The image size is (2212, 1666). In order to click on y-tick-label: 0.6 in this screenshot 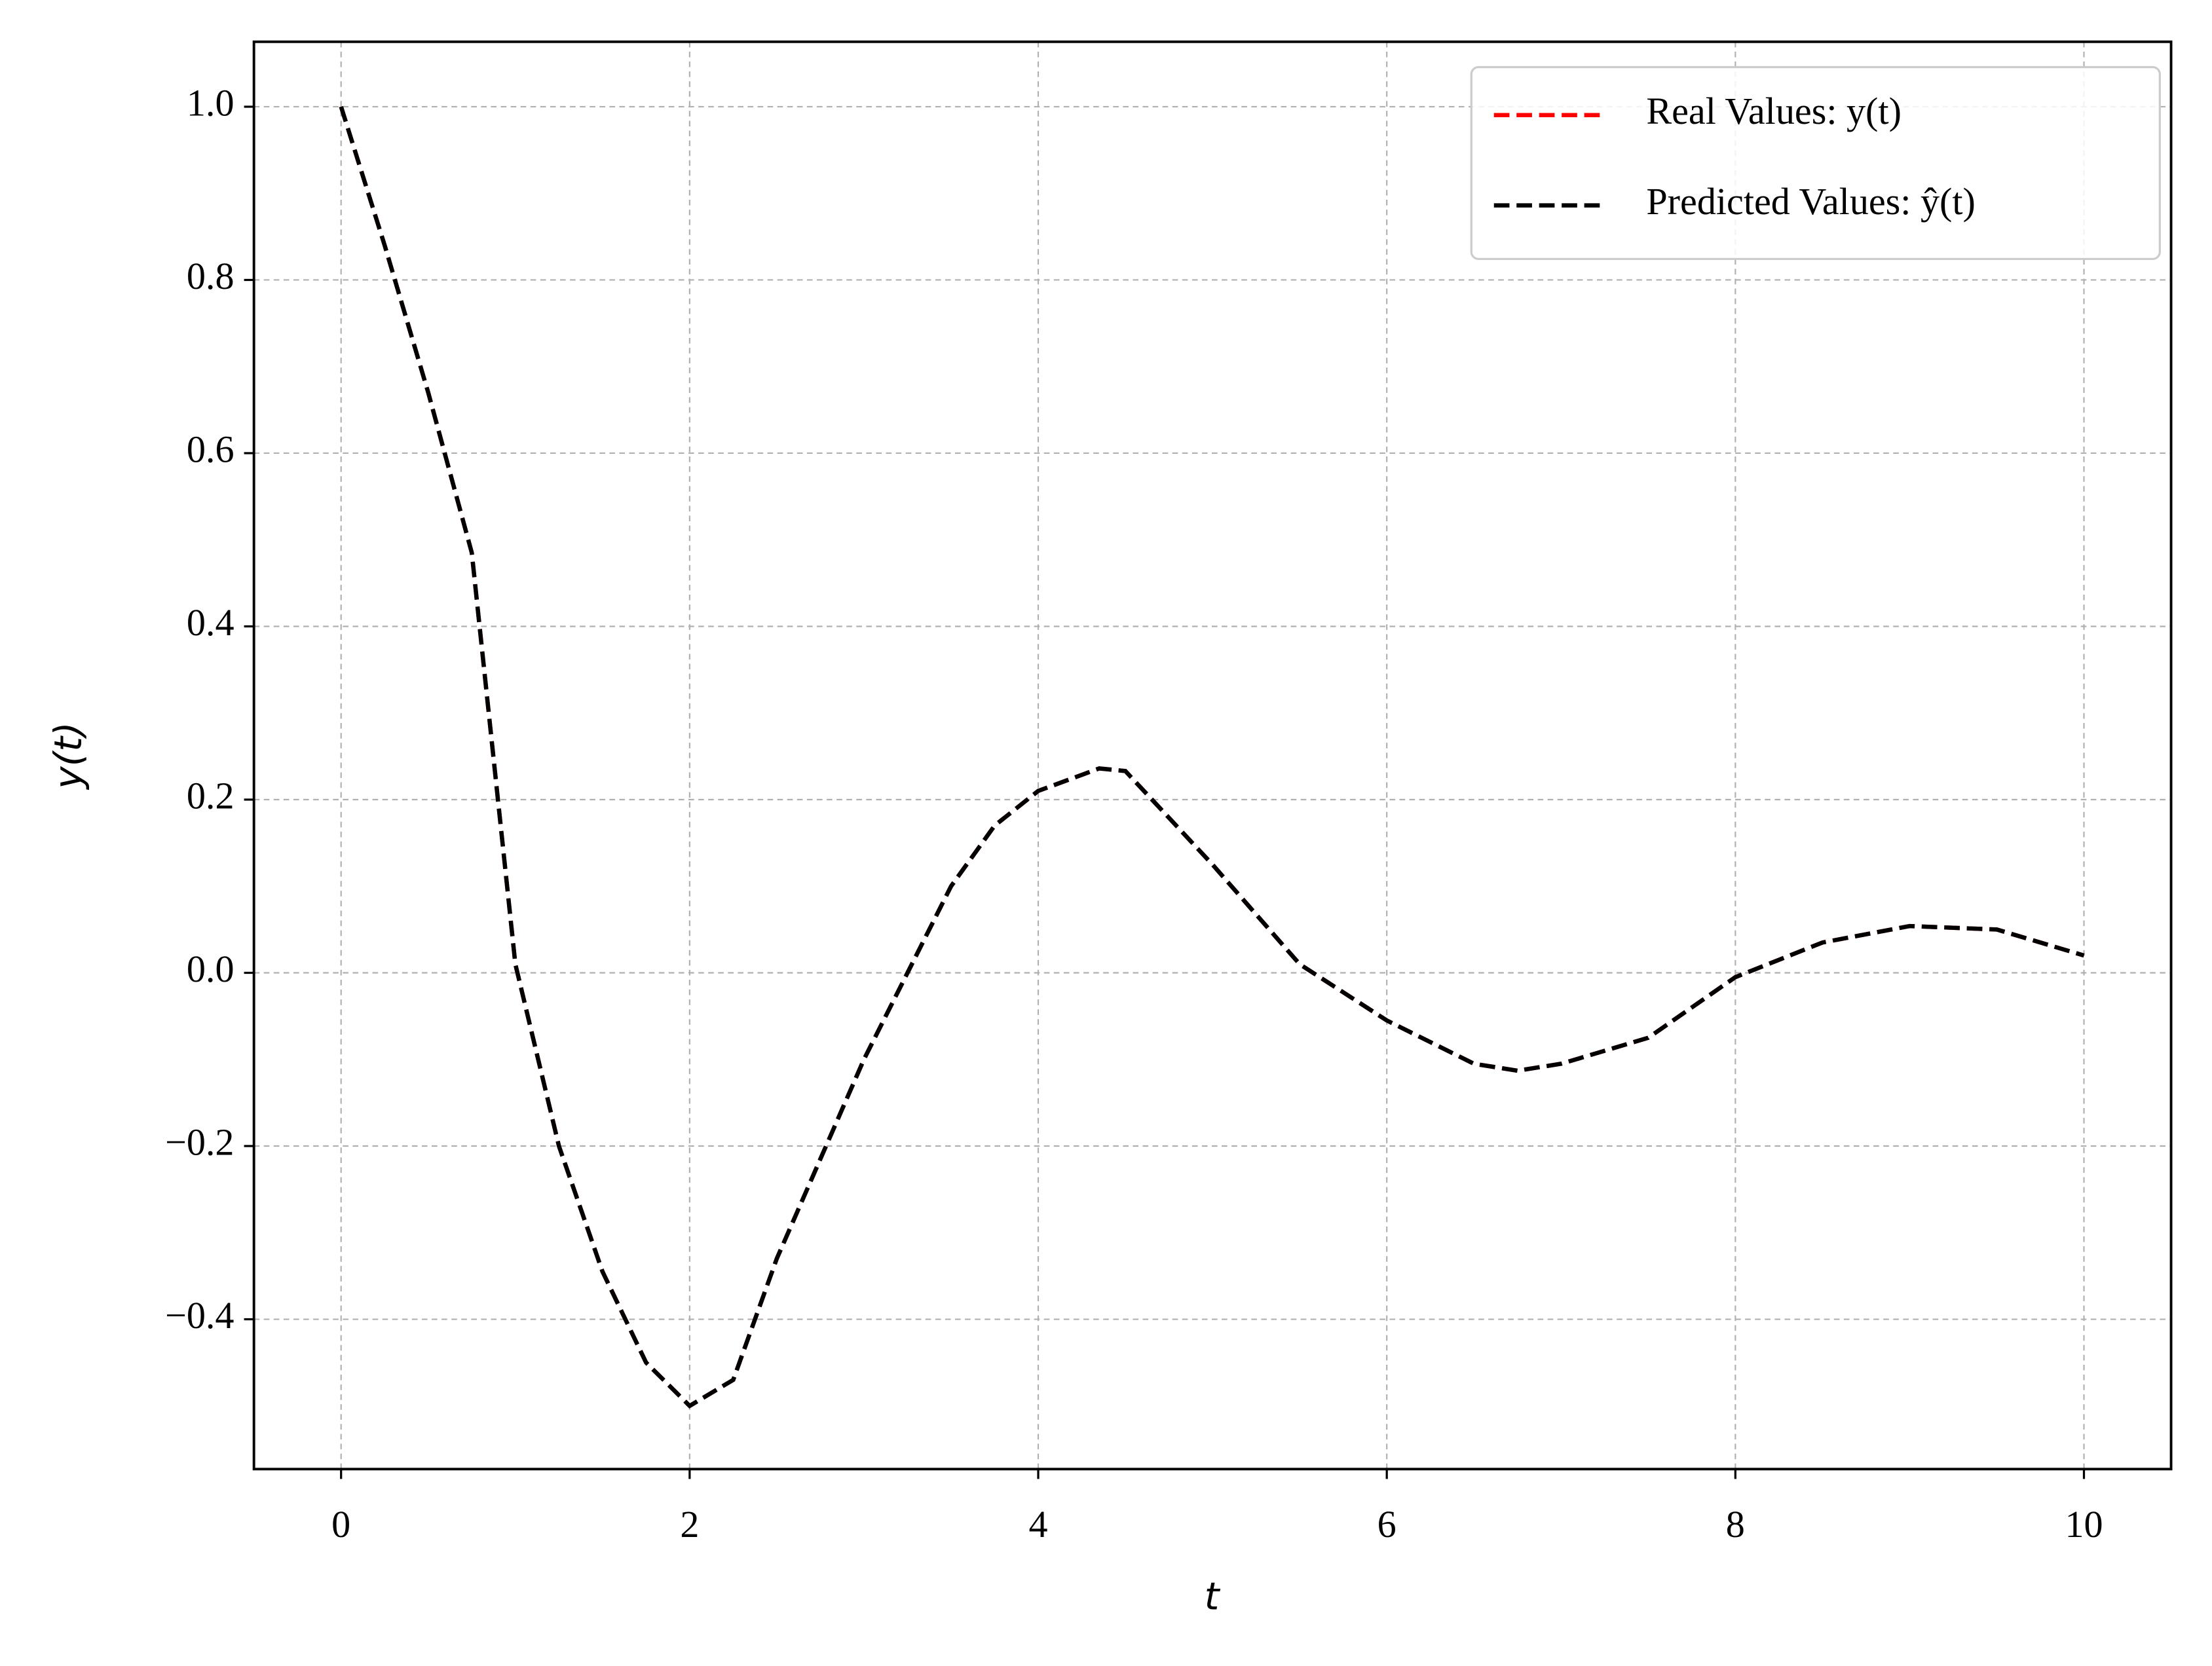, I will do `click(210, 449)`.